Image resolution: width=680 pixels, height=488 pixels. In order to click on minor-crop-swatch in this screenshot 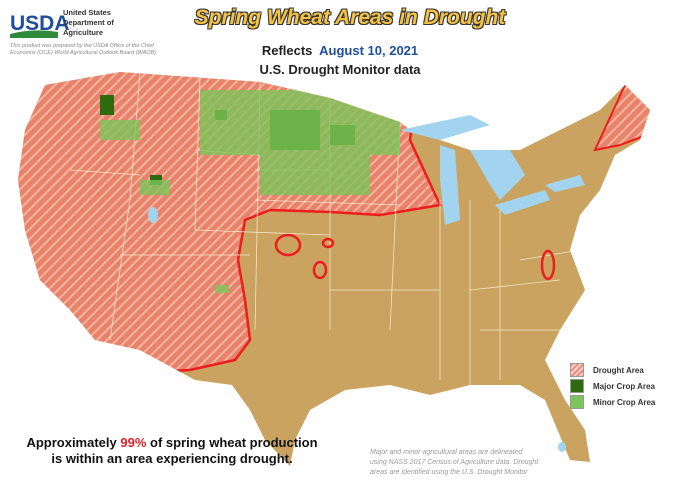, I will do `click(577, 402)`.